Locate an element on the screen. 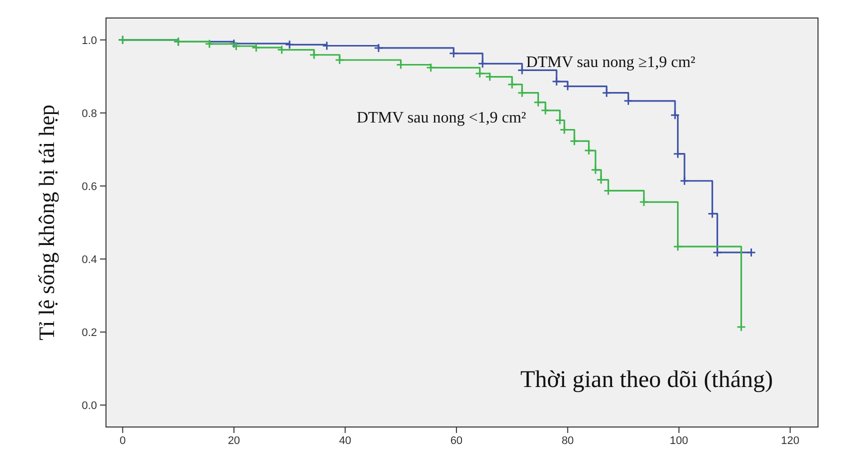 The image size is (844, 461). y-tick-label: 0.6 is located at coordinates (89, 186).